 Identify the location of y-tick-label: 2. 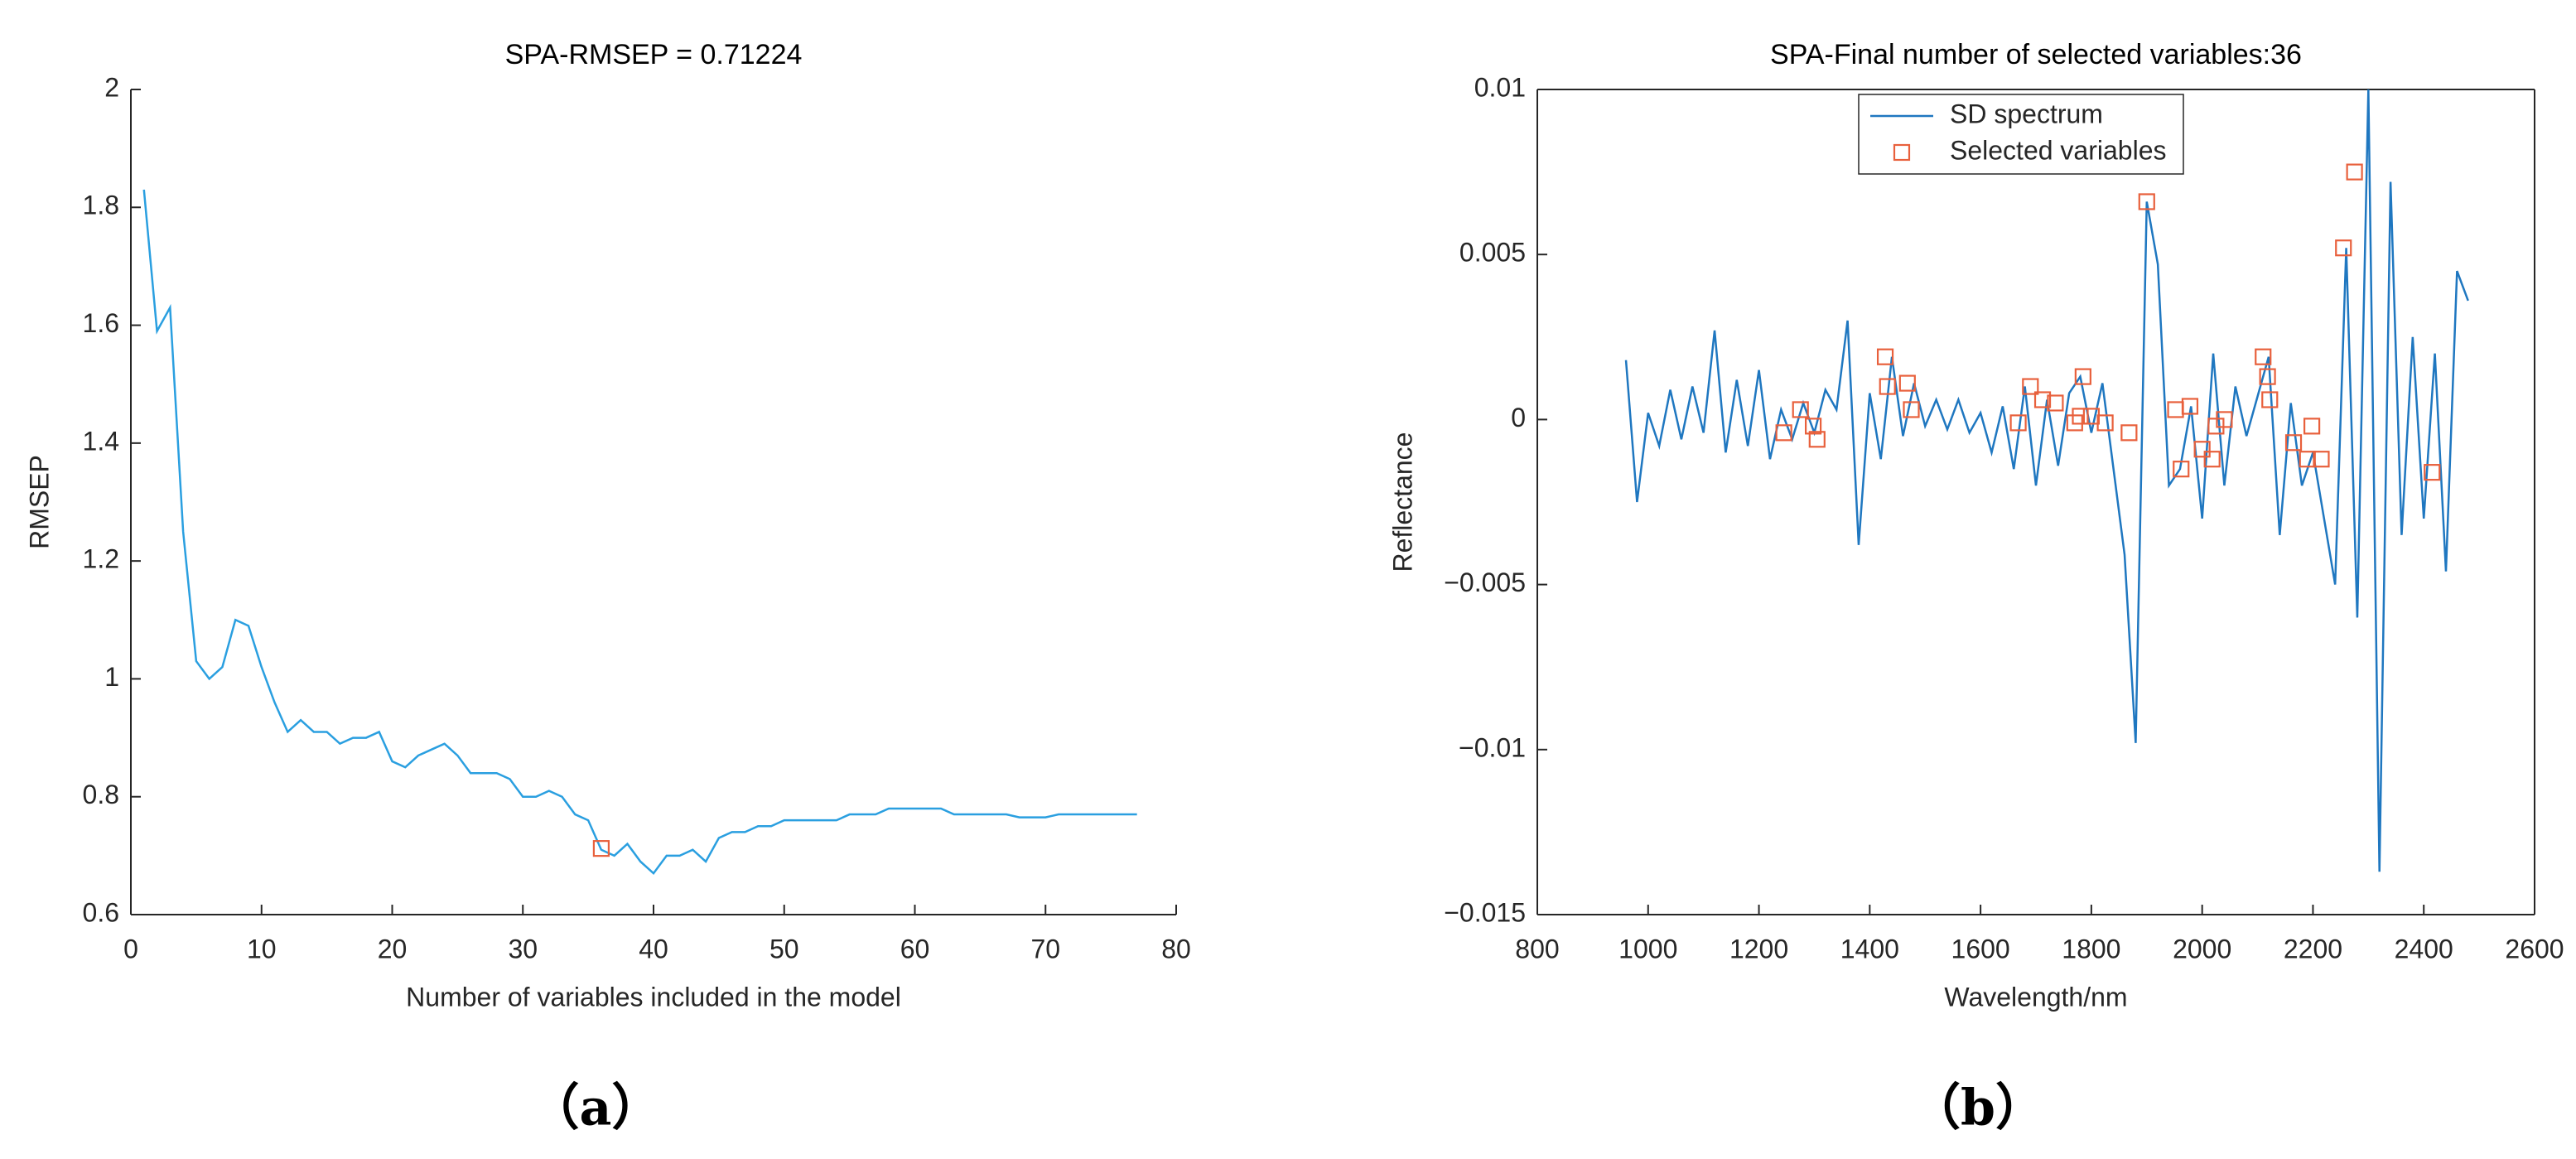
(111, 87).